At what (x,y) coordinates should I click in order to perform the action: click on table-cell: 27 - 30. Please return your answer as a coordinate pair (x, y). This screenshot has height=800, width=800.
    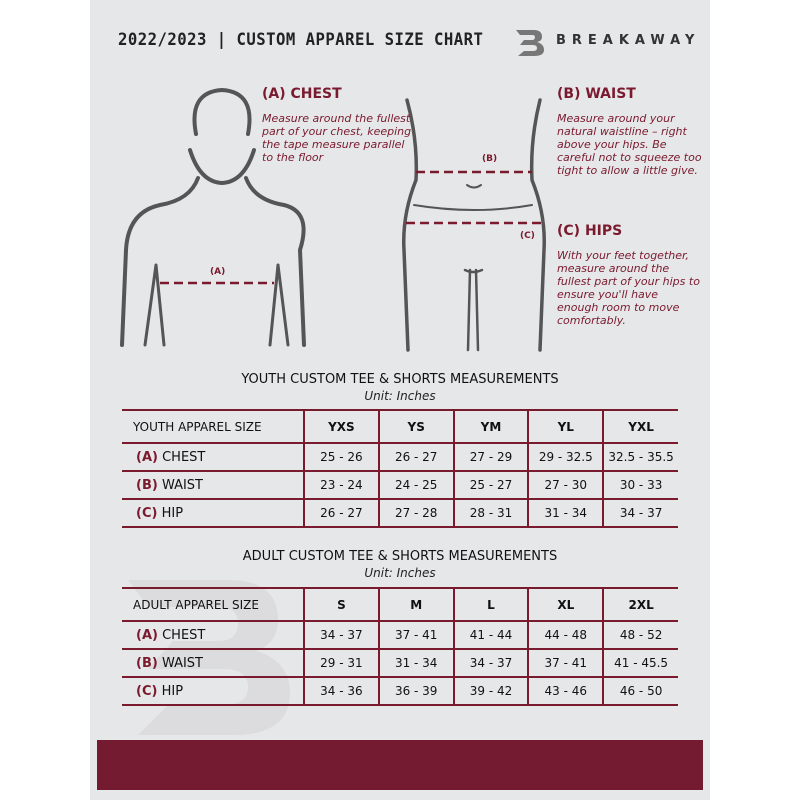
    Looking at the image, I should click on (565, 485).